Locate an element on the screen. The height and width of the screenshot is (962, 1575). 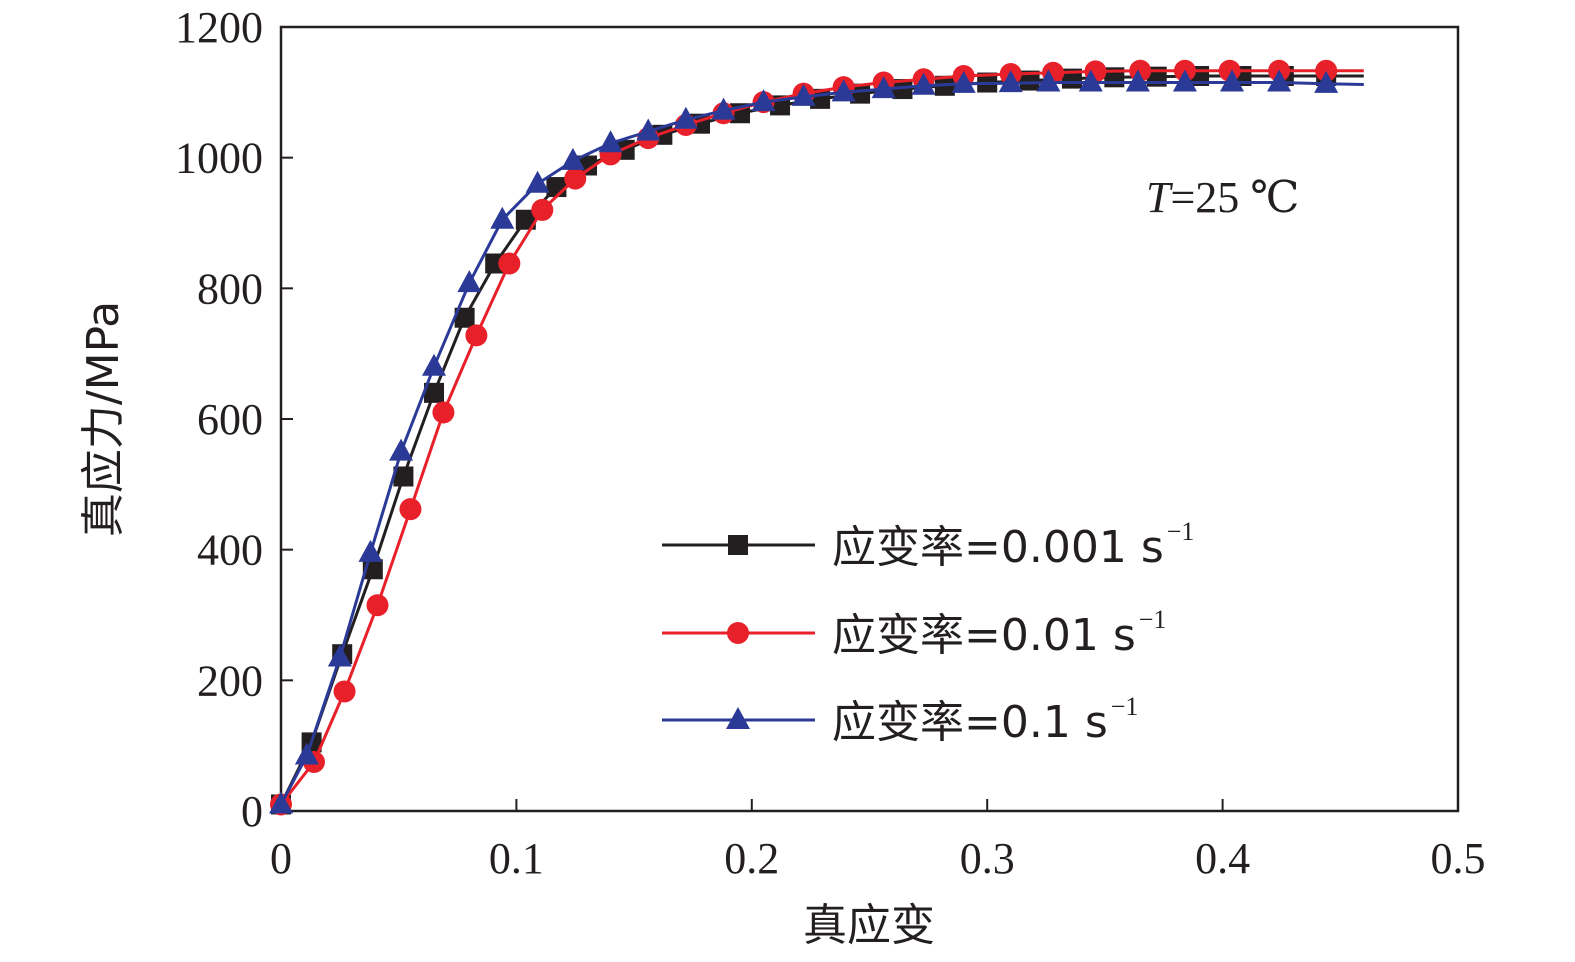
legend-item: 应变率=0.001 s −1 is located at coordinates (928, 545).